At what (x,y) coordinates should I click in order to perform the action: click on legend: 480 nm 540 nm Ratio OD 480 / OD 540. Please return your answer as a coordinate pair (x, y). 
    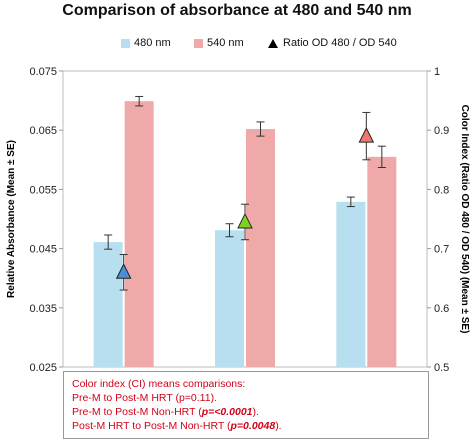
    Looking at the image, I should click on (237, 44).